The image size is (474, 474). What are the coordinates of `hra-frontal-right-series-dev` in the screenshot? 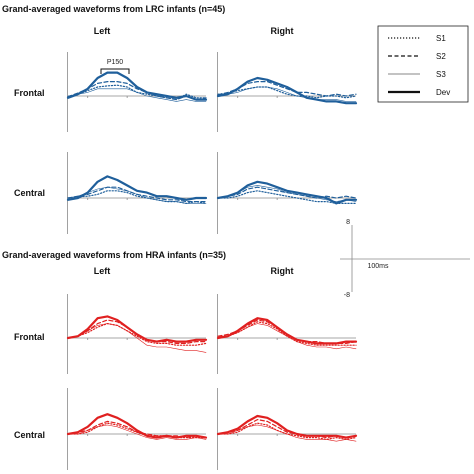 It's located at (287, 331).